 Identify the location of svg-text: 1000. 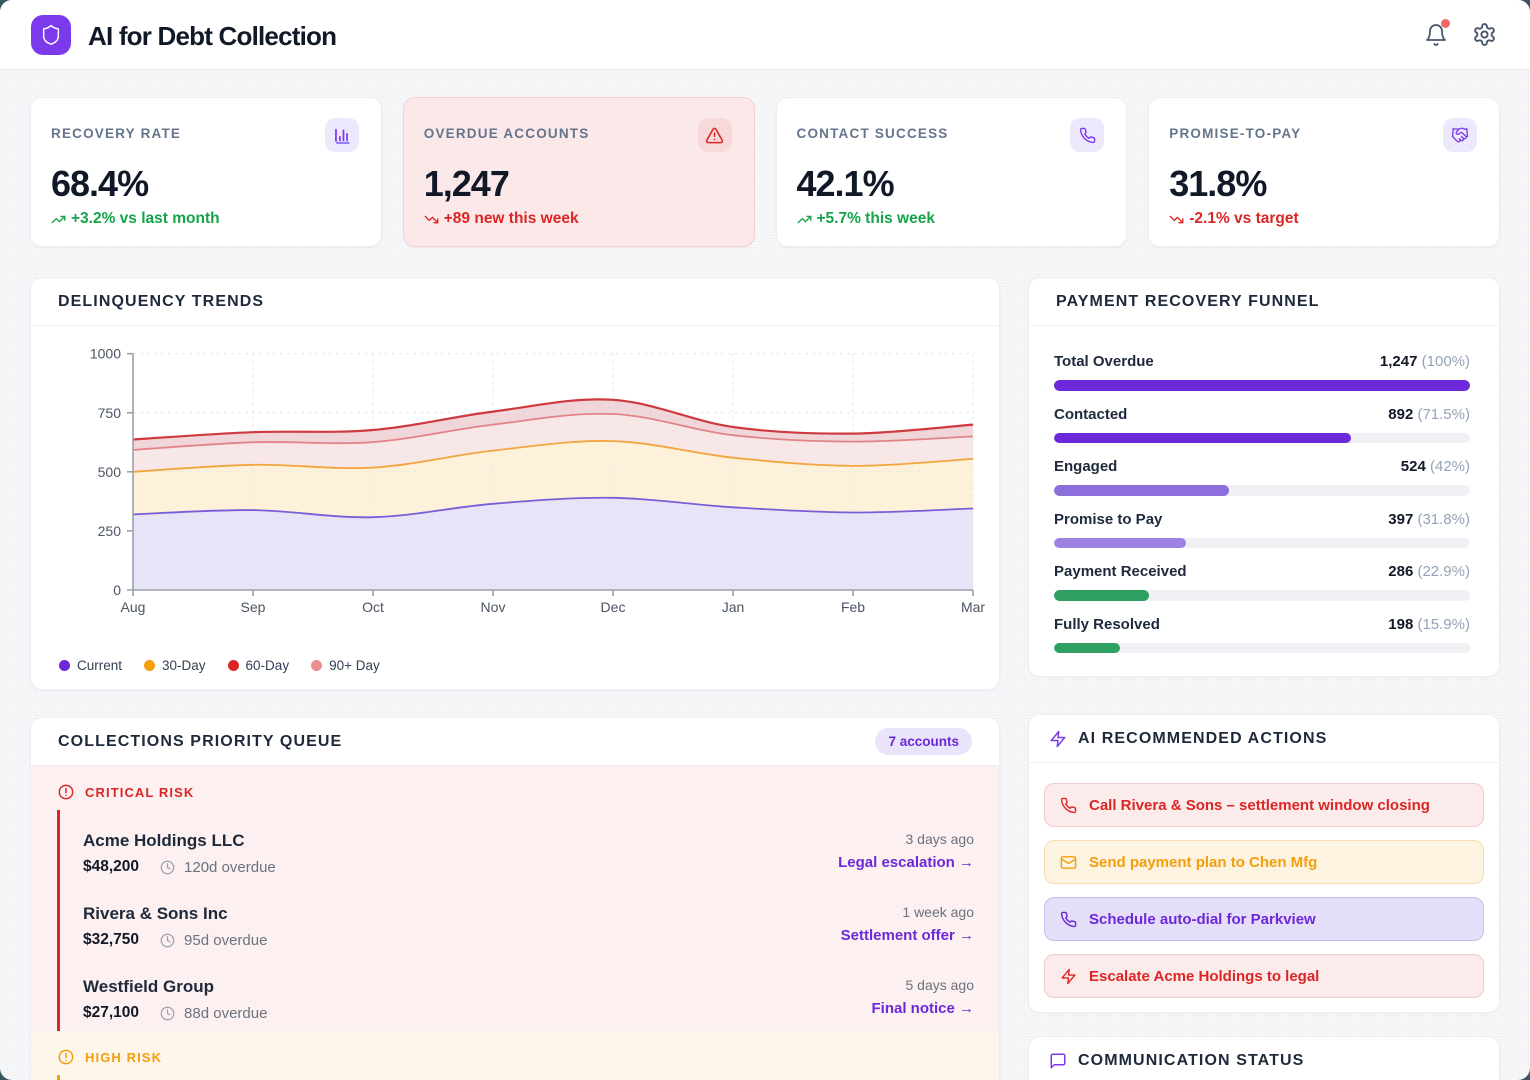
(105, 354).